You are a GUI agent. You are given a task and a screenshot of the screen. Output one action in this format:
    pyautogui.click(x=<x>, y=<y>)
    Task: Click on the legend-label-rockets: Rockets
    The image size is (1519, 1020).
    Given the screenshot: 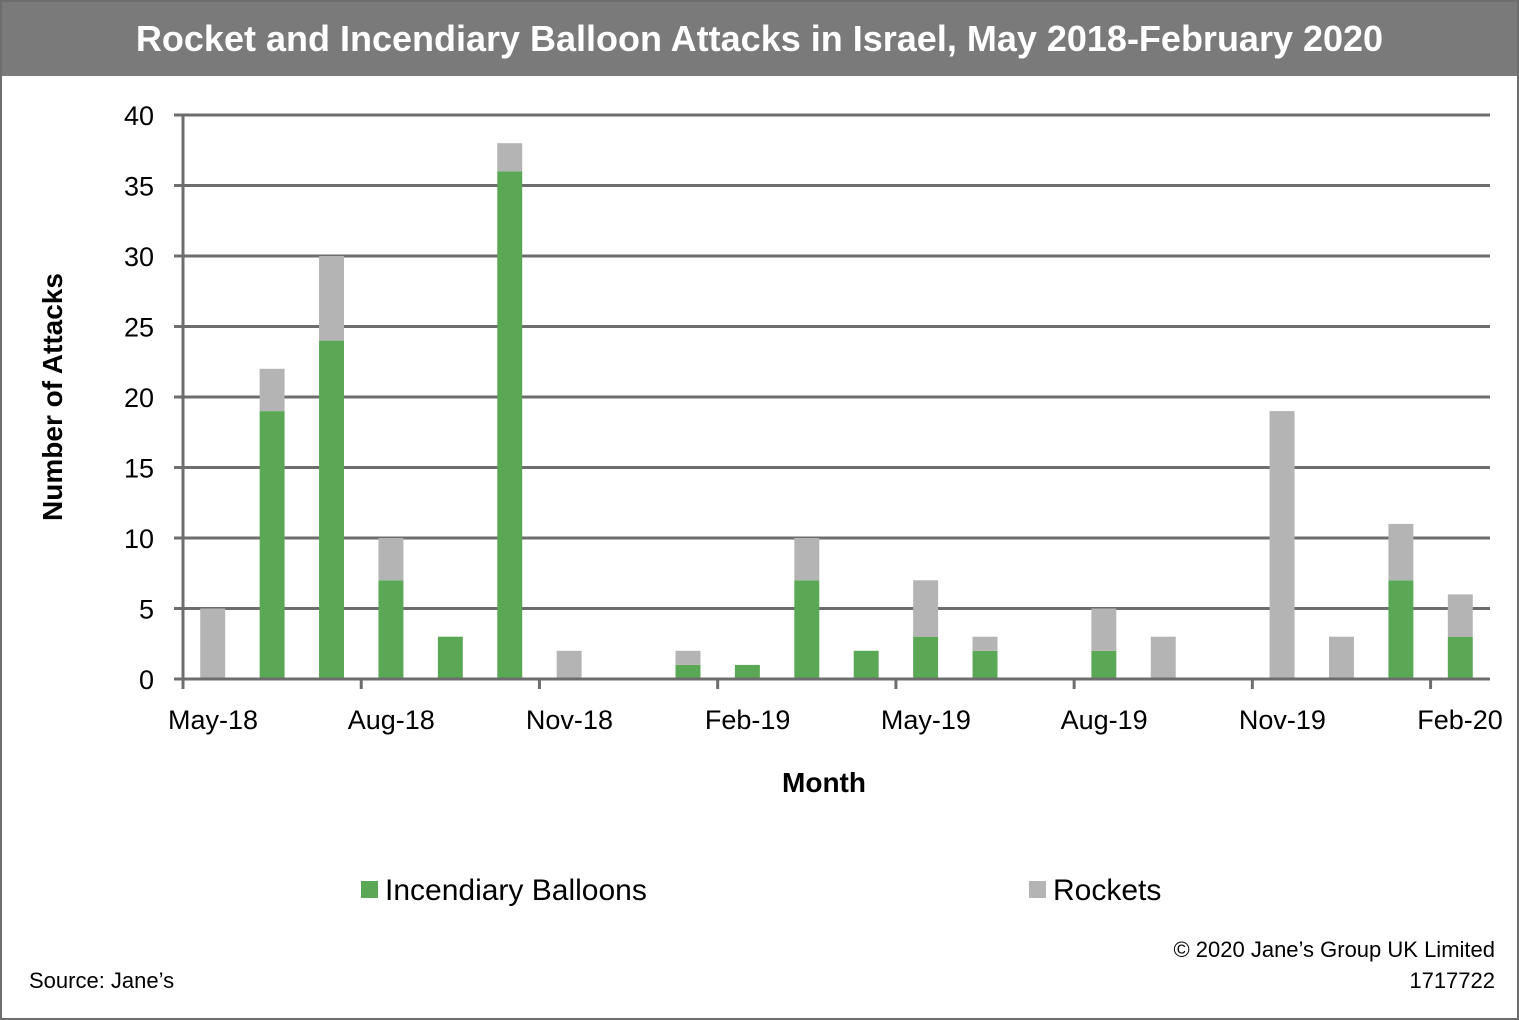 What is the action you would take?
    pyautogui.click(x=1107, y=890)
    